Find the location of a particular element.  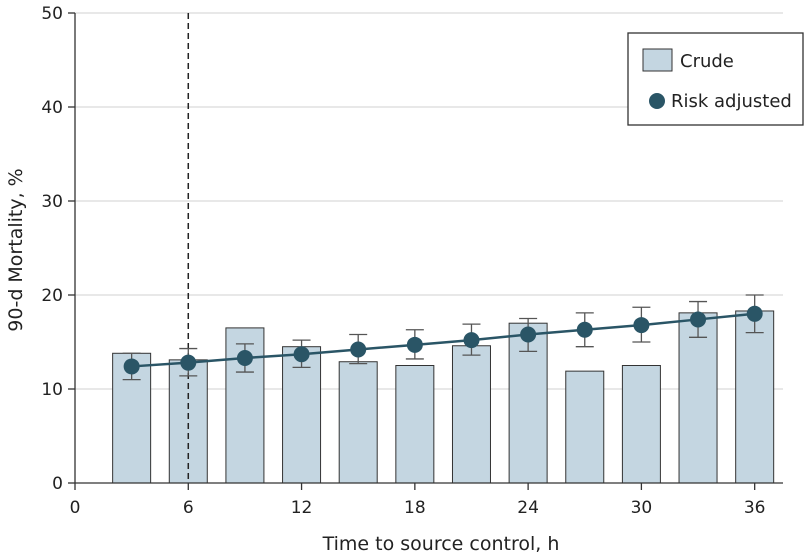

y-tick-label-40: 40 is located at coordinates (52, 108).